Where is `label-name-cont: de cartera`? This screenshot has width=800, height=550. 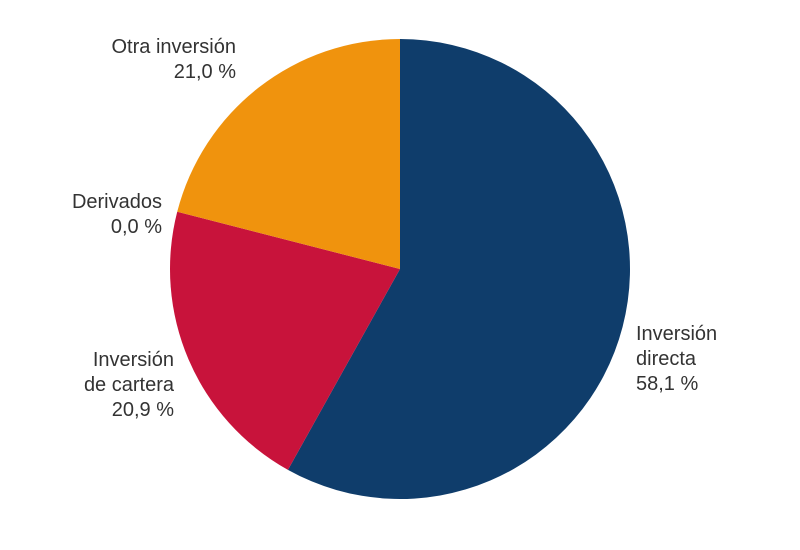 label-name-cont: de cartera is located at coordinates (128, 385).